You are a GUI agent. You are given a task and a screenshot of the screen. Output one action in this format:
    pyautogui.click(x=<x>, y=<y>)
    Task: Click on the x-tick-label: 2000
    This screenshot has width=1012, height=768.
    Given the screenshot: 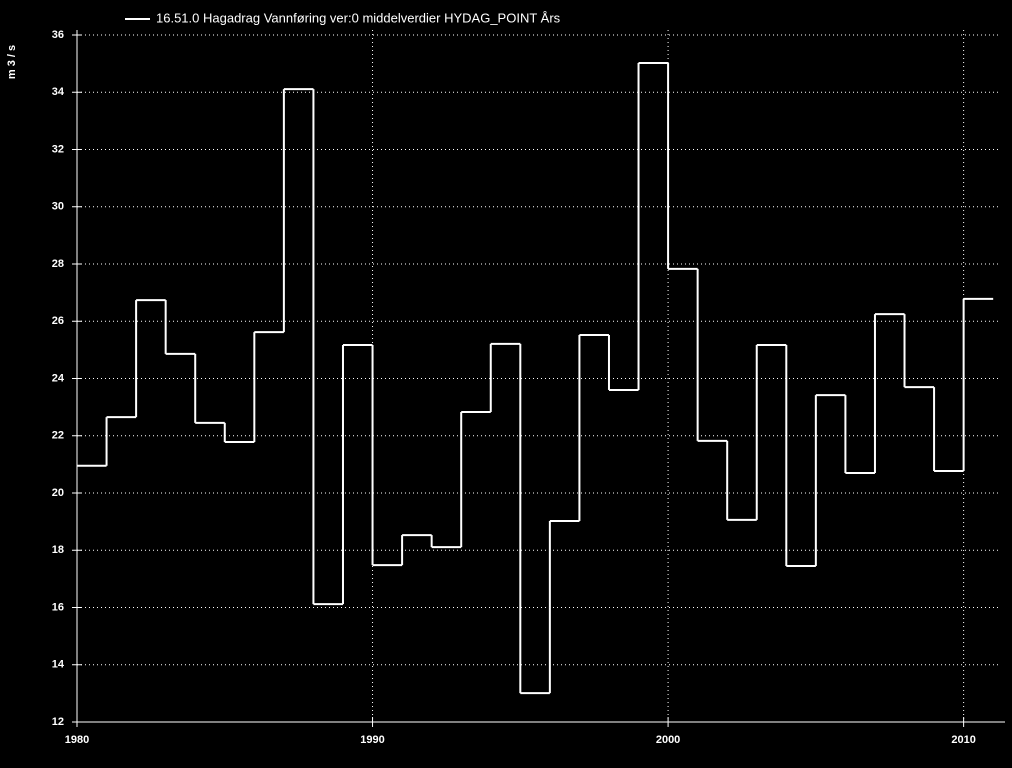 What is the action you would take?
    pyautogui.click(x=668, y=740)
    